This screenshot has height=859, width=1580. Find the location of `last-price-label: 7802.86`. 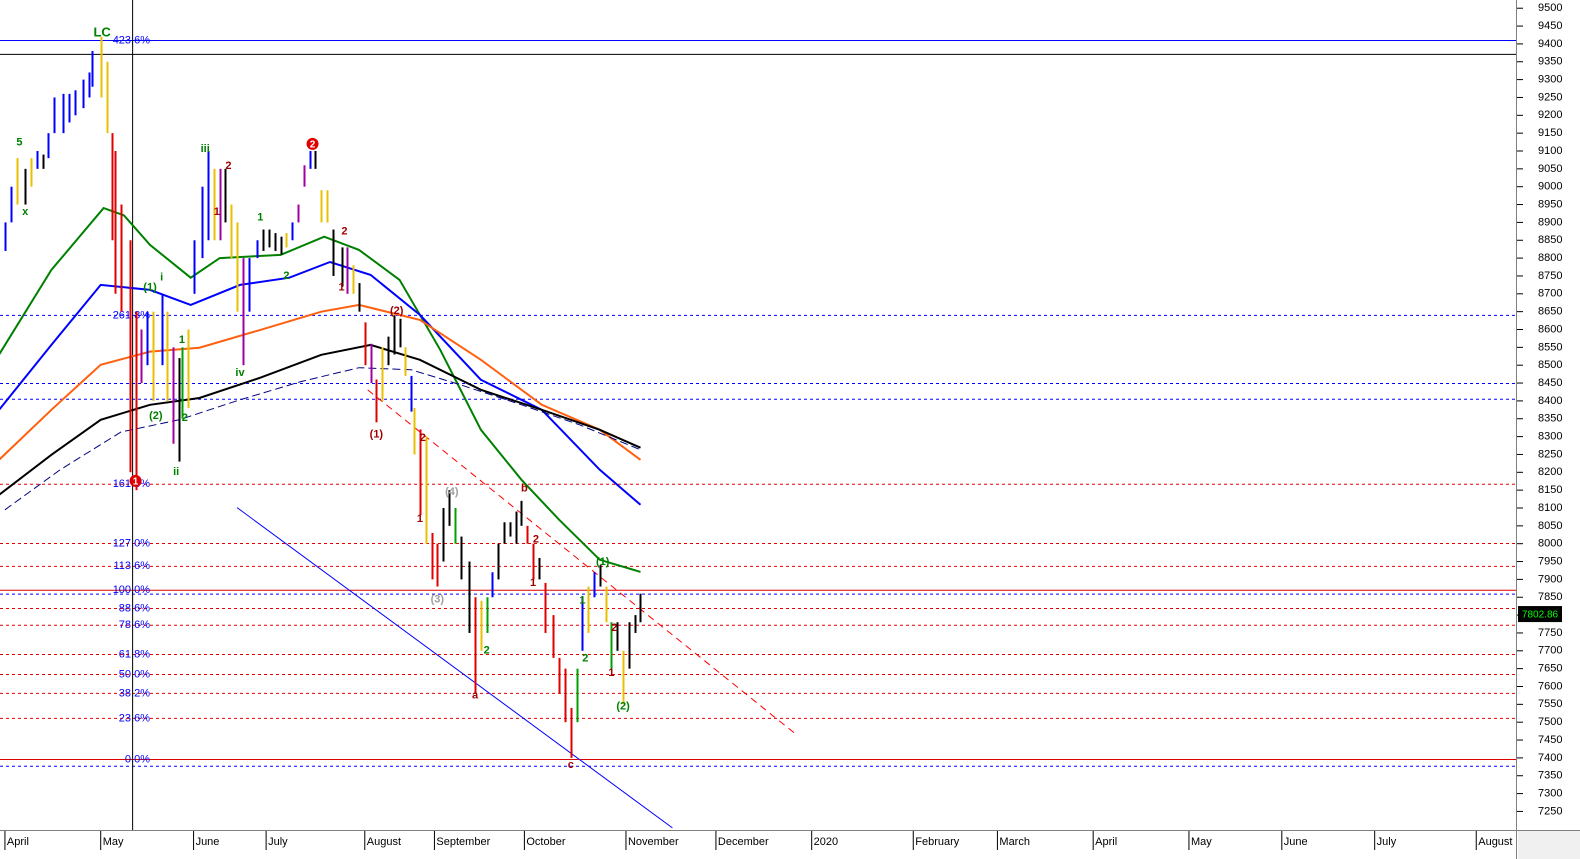

last-price-label: 7802.86 is located at coordinates (1540, 615).